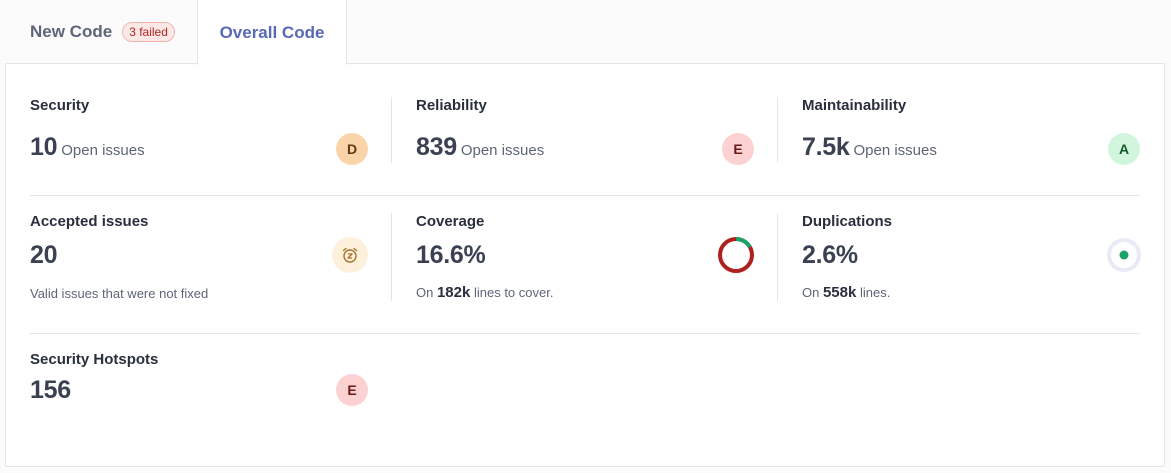 The width and height of the screenshot is (1171, 473). What do you see at coordinates (451, 105) in the screenshot?
I see `reliability-title: Reliability` at bounding box center [451, 105].